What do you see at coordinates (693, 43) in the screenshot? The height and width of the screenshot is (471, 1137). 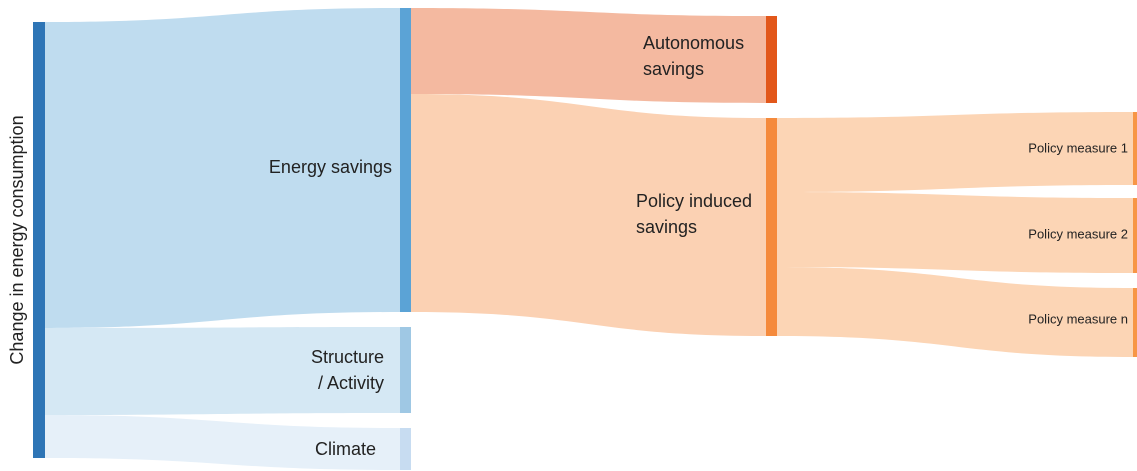 I see `node-label: Autonomous` at bounding box center [693, 43].